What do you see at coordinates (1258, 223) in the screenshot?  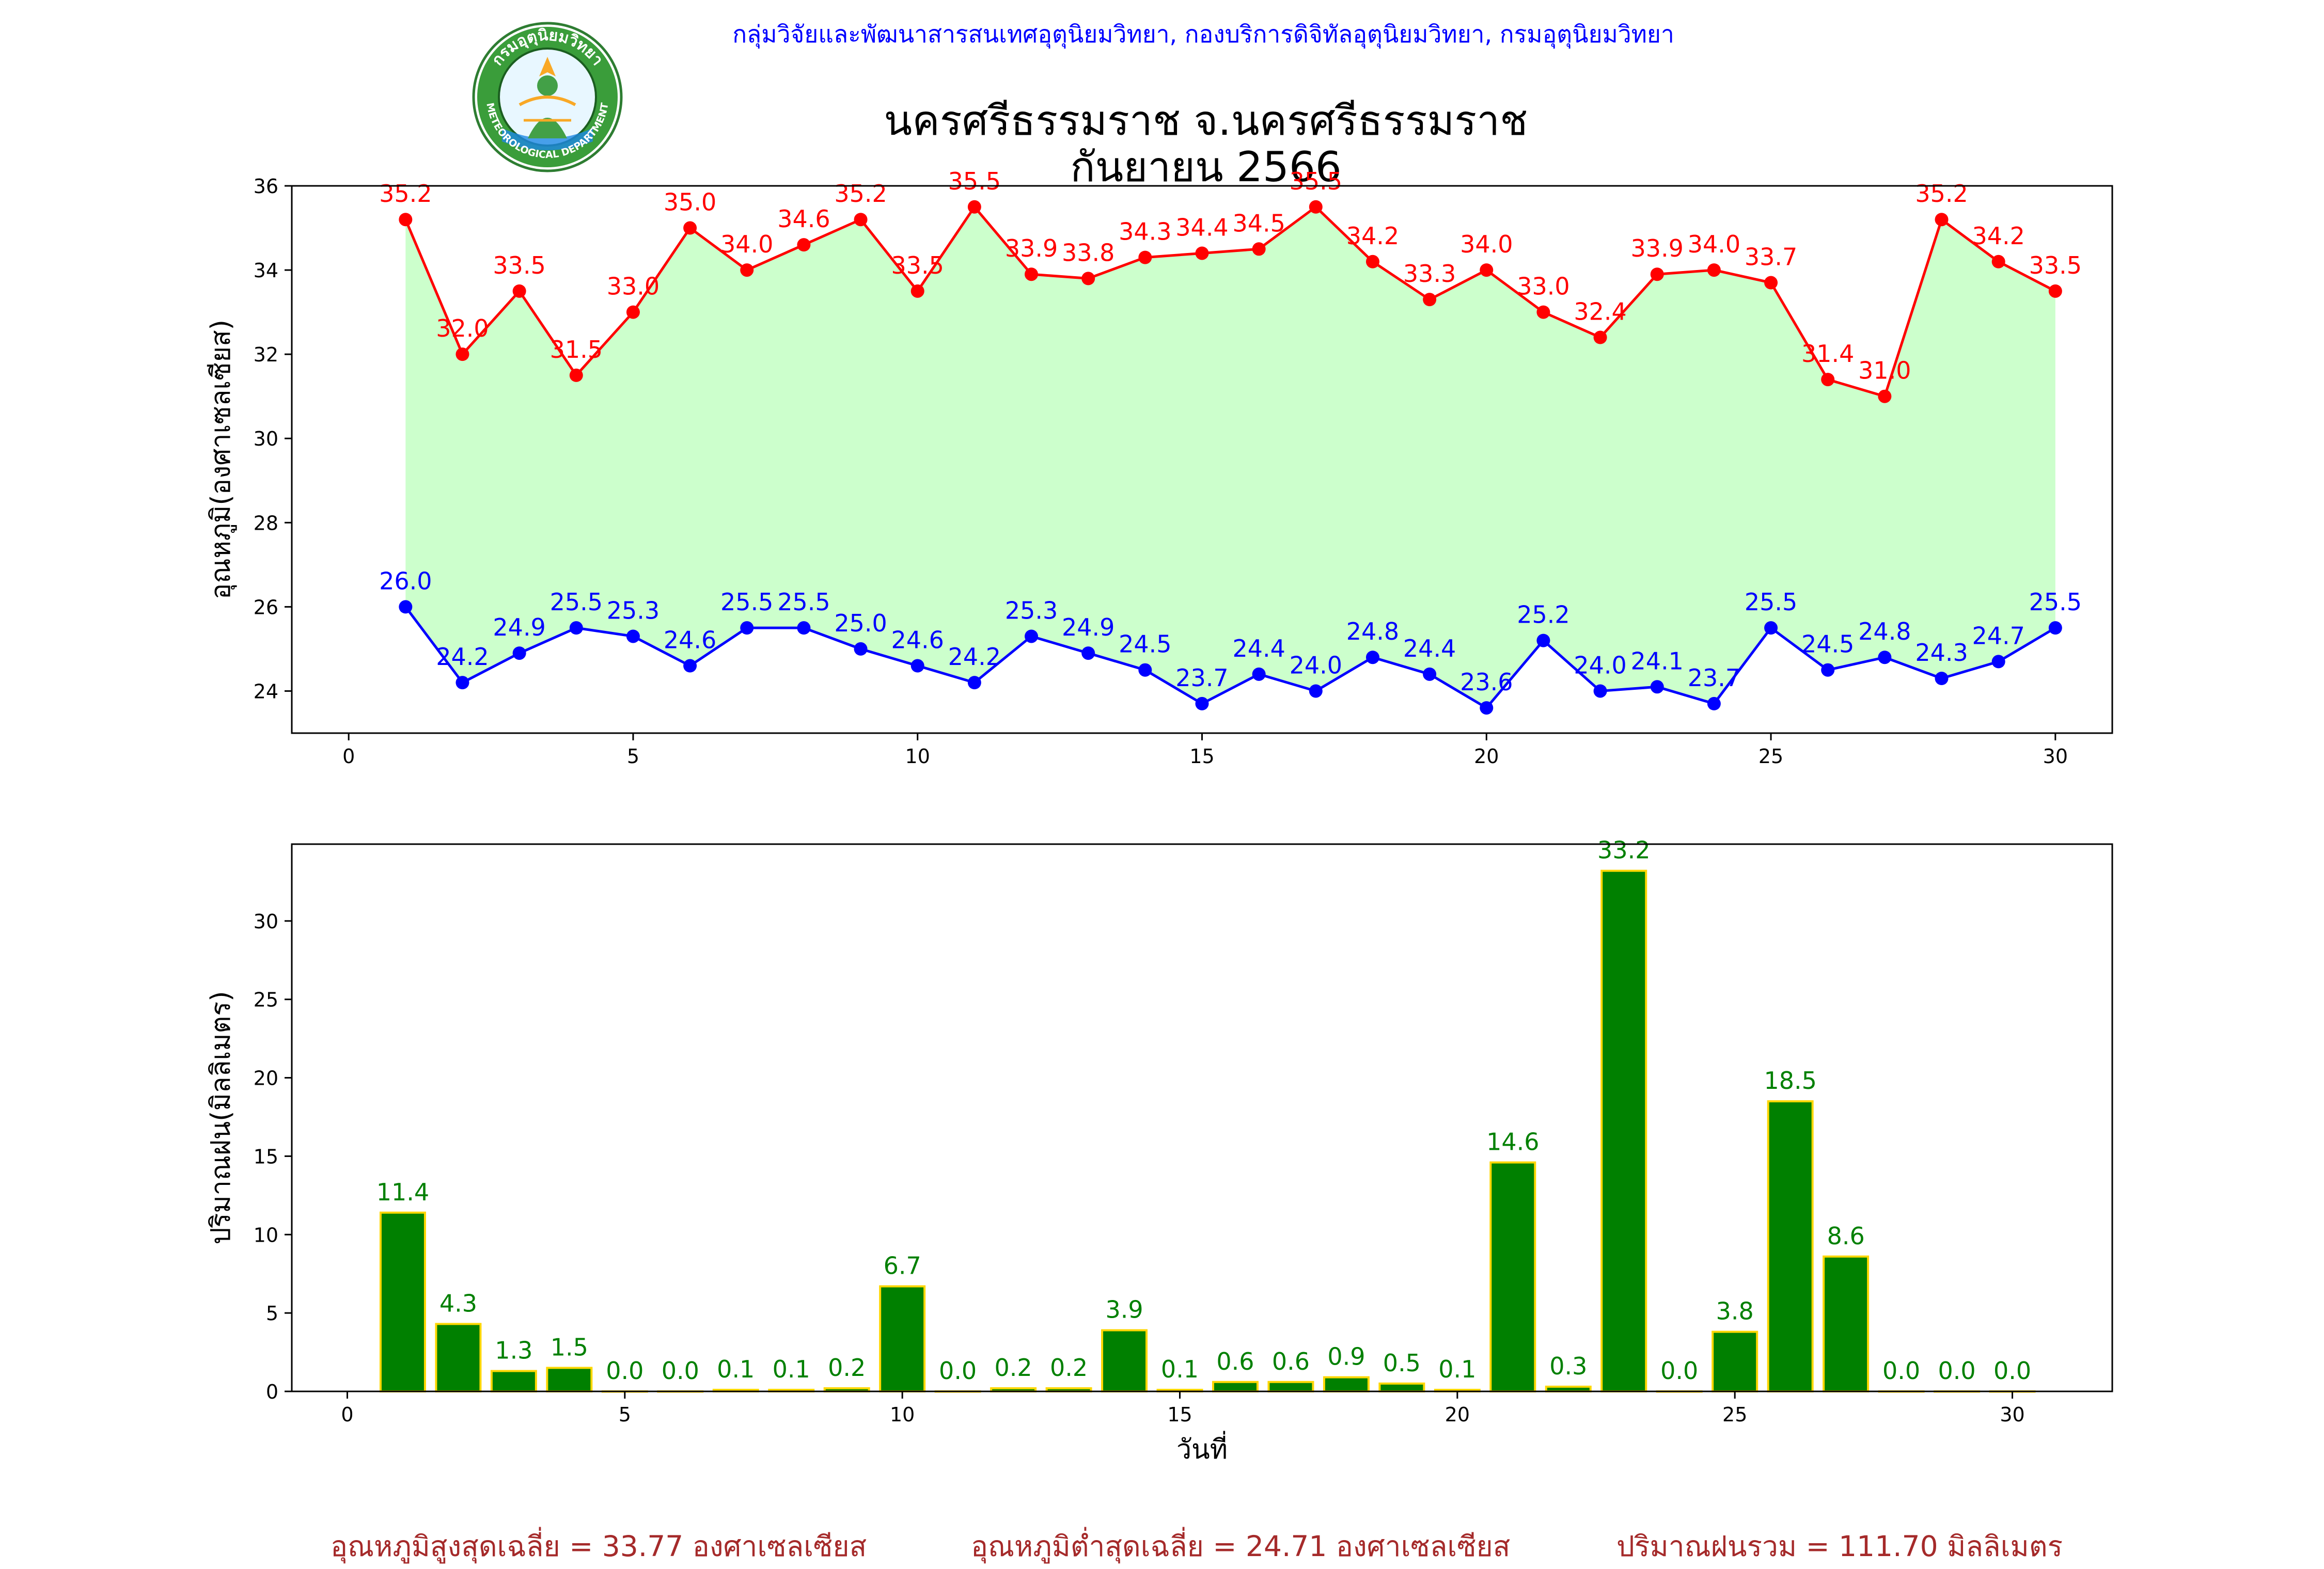 I see `max-temp-data-label: 34.5` at bounding box center [1258, 223].